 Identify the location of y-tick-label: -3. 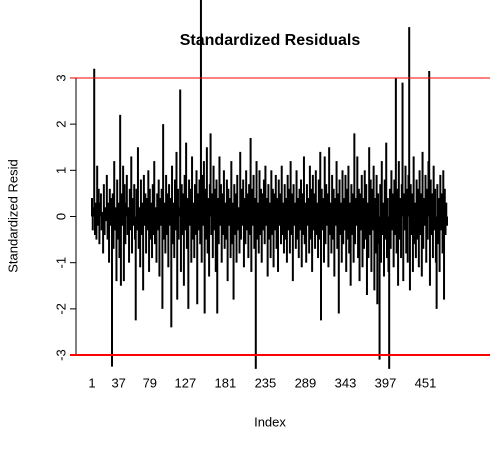
(60, 355).